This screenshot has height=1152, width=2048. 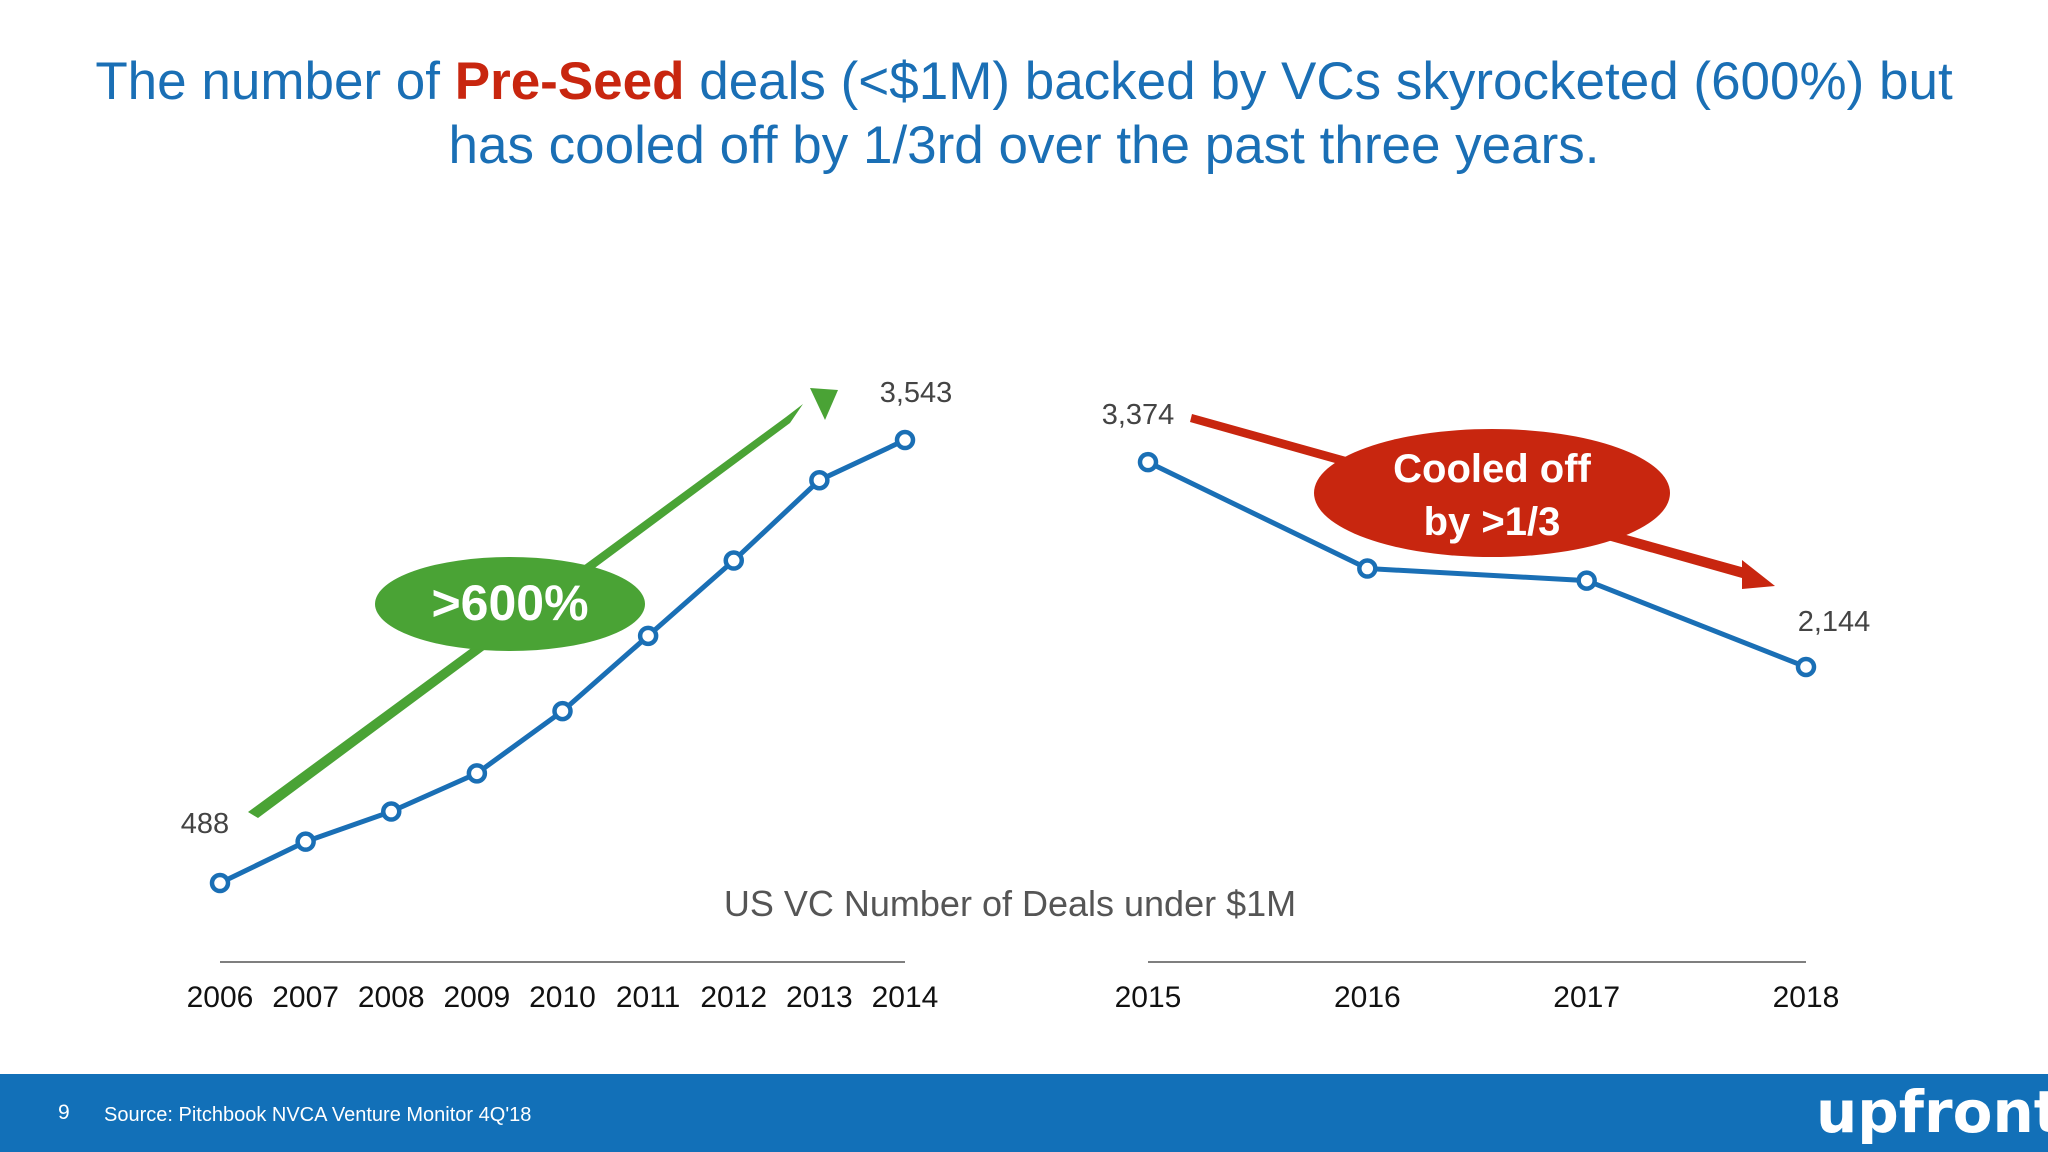 I want to click on x-tick-label: 2007, so click(x=305, y=997).